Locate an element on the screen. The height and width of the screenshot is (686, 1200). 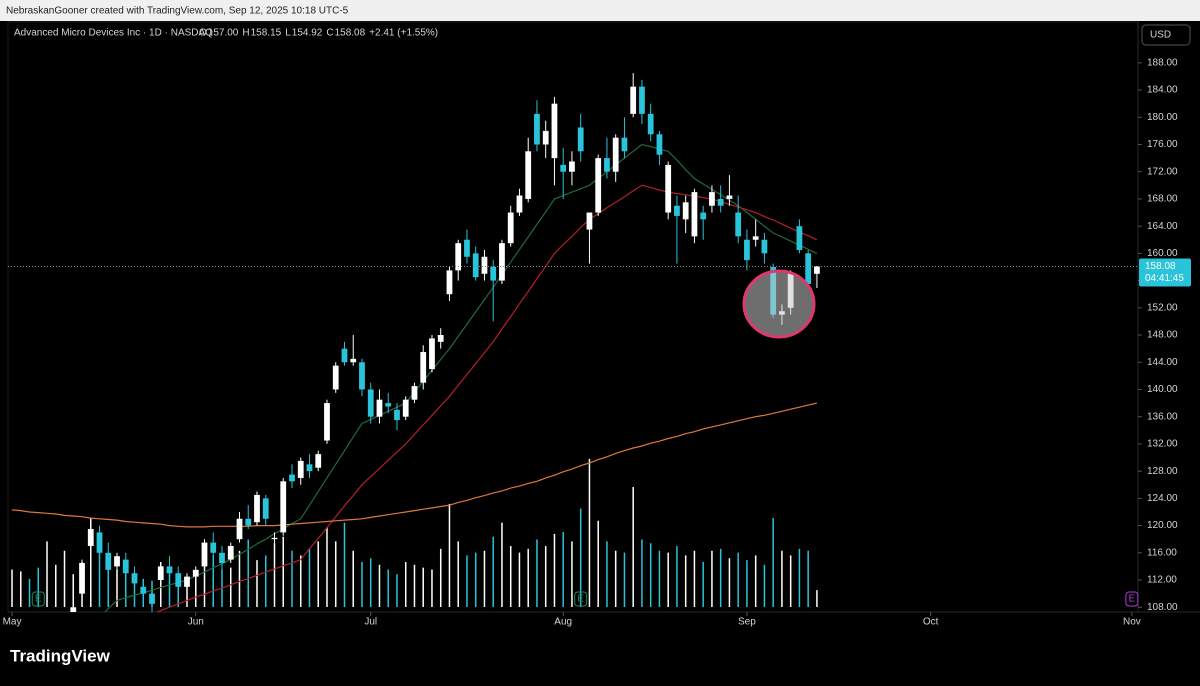
y-tick-label: 108.00 is located at coordinates (1162, 607).